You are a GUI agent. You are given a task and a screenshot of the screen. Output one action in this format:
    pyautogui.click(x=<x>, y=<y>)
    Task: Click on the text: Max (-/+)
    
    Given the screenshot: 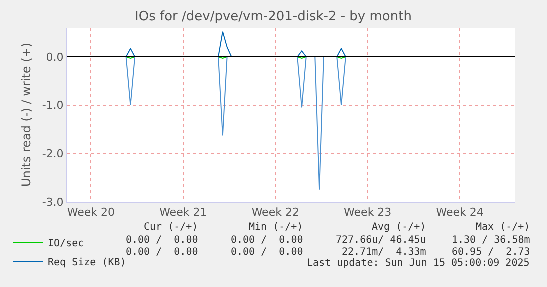 What is the action you would take?
    pyautogui.click(x=503, y=227)
    